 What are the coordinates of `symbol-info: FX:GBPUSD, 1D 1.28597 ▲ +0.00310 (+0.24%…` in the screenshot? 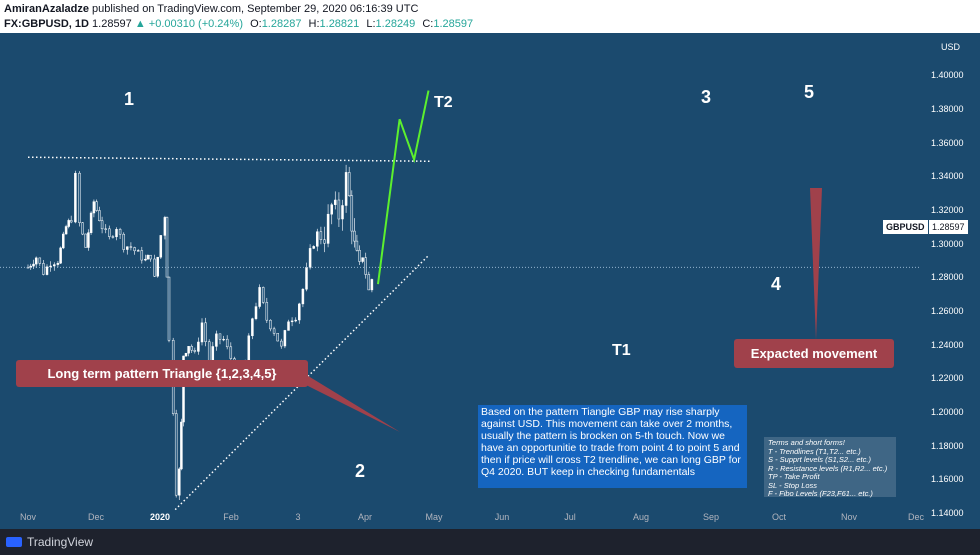 It's located at (238, 24).